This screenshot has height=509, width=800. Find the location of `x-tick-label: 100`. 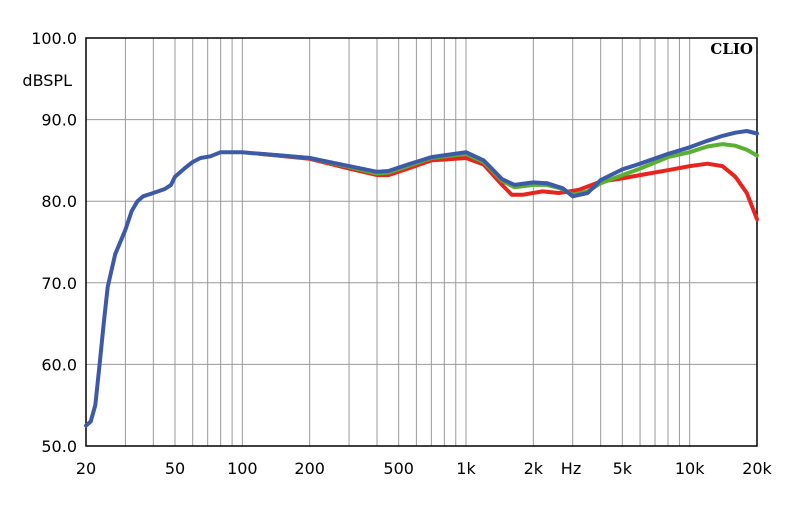

x-tick-label: 100 is located at coordinates (242, 468).